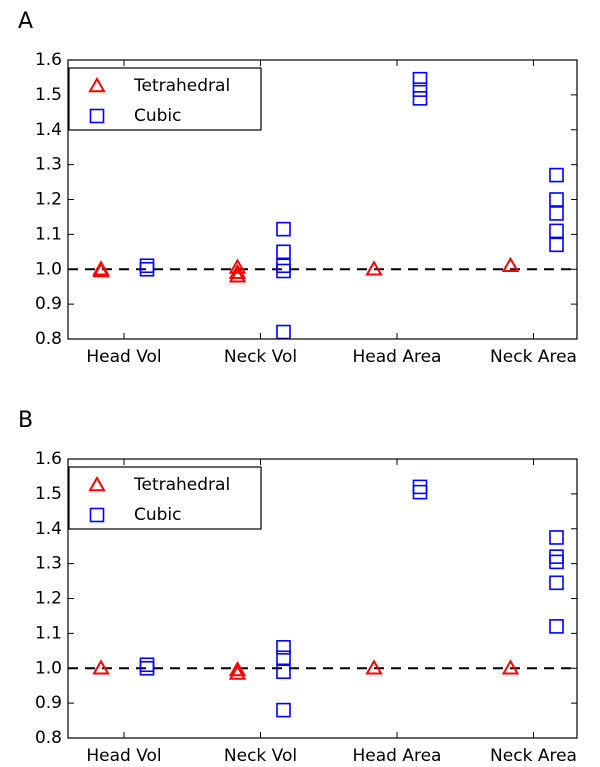 The width and height of the screenshot is (600, 767). Describe the element at coordinates (25, 21) in the screenshot. I see `panel-label: A` at that location.